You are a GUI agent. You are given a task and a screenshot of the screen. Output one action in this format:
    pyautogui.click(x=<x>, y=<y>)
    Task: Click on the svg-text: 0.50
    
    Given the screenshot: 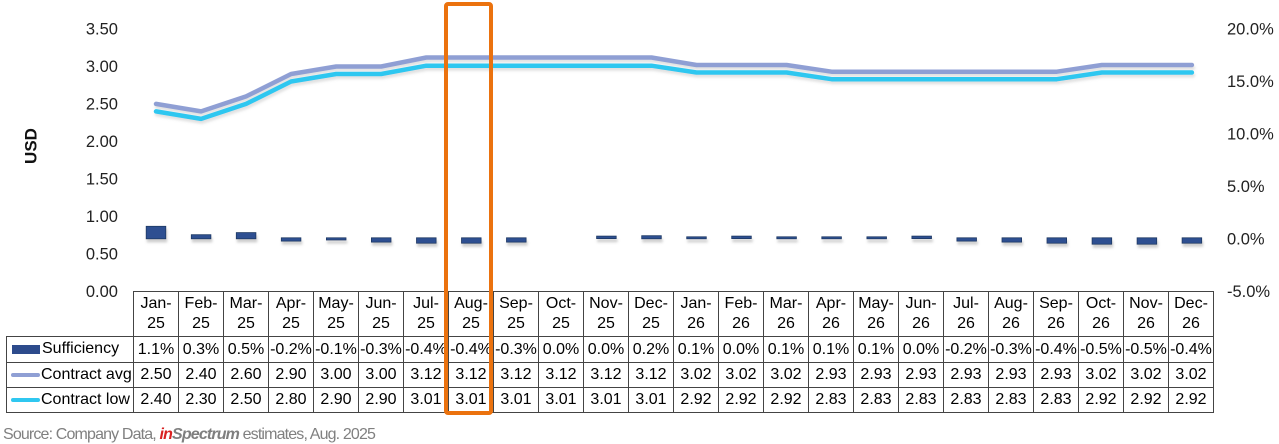 What is the action you would take?
    pyautogui.click(x=102, y=255)
    